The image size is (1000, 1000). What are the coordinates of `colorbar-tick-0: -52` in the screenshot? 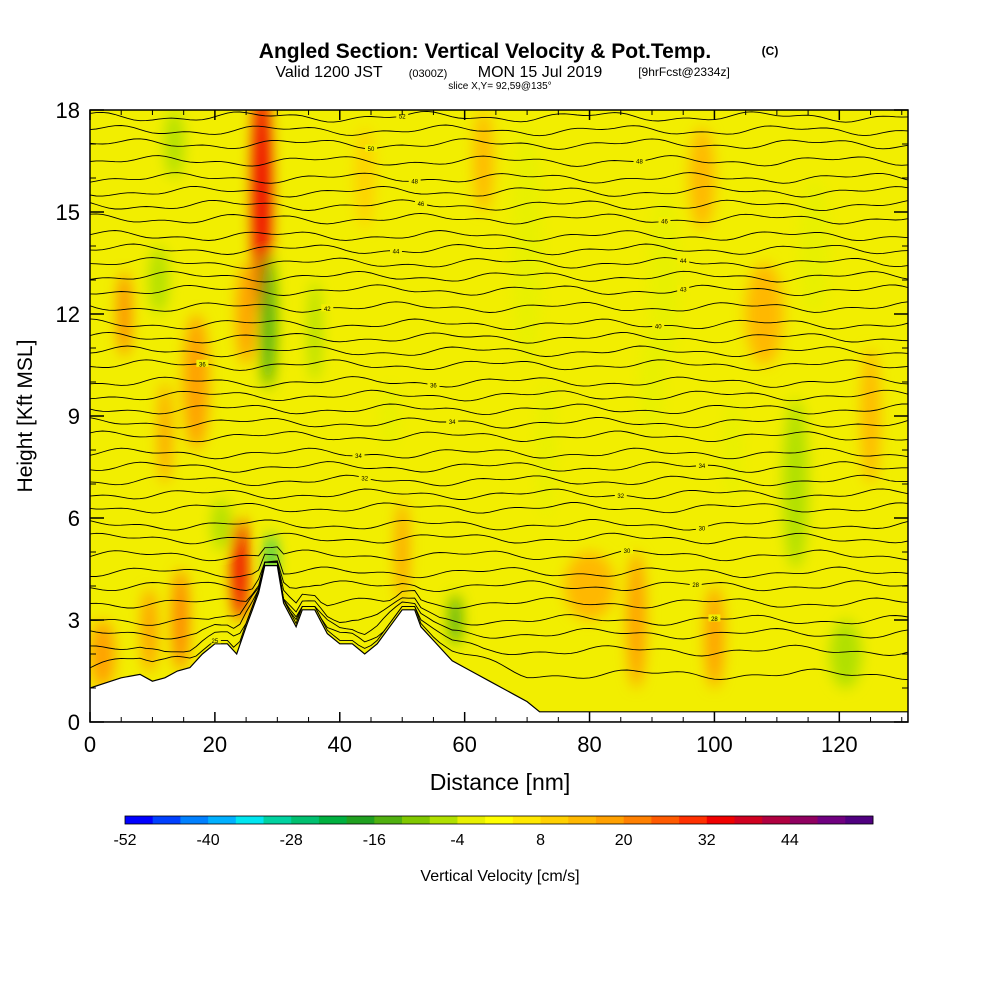 It's located at (124, 840).